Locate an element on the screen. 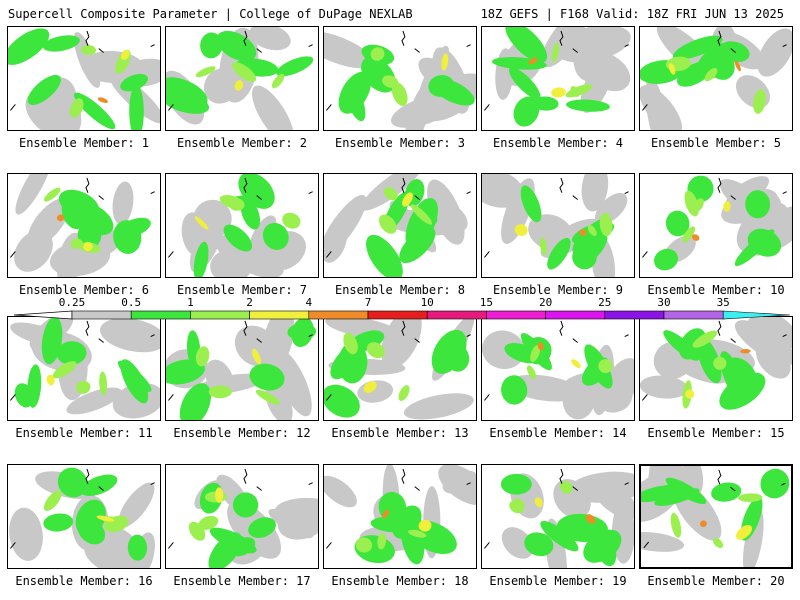 The width and height of the screenshot is (800, 600). member-label: Ensemble Member: 17 is located at coordinates (242, 581).